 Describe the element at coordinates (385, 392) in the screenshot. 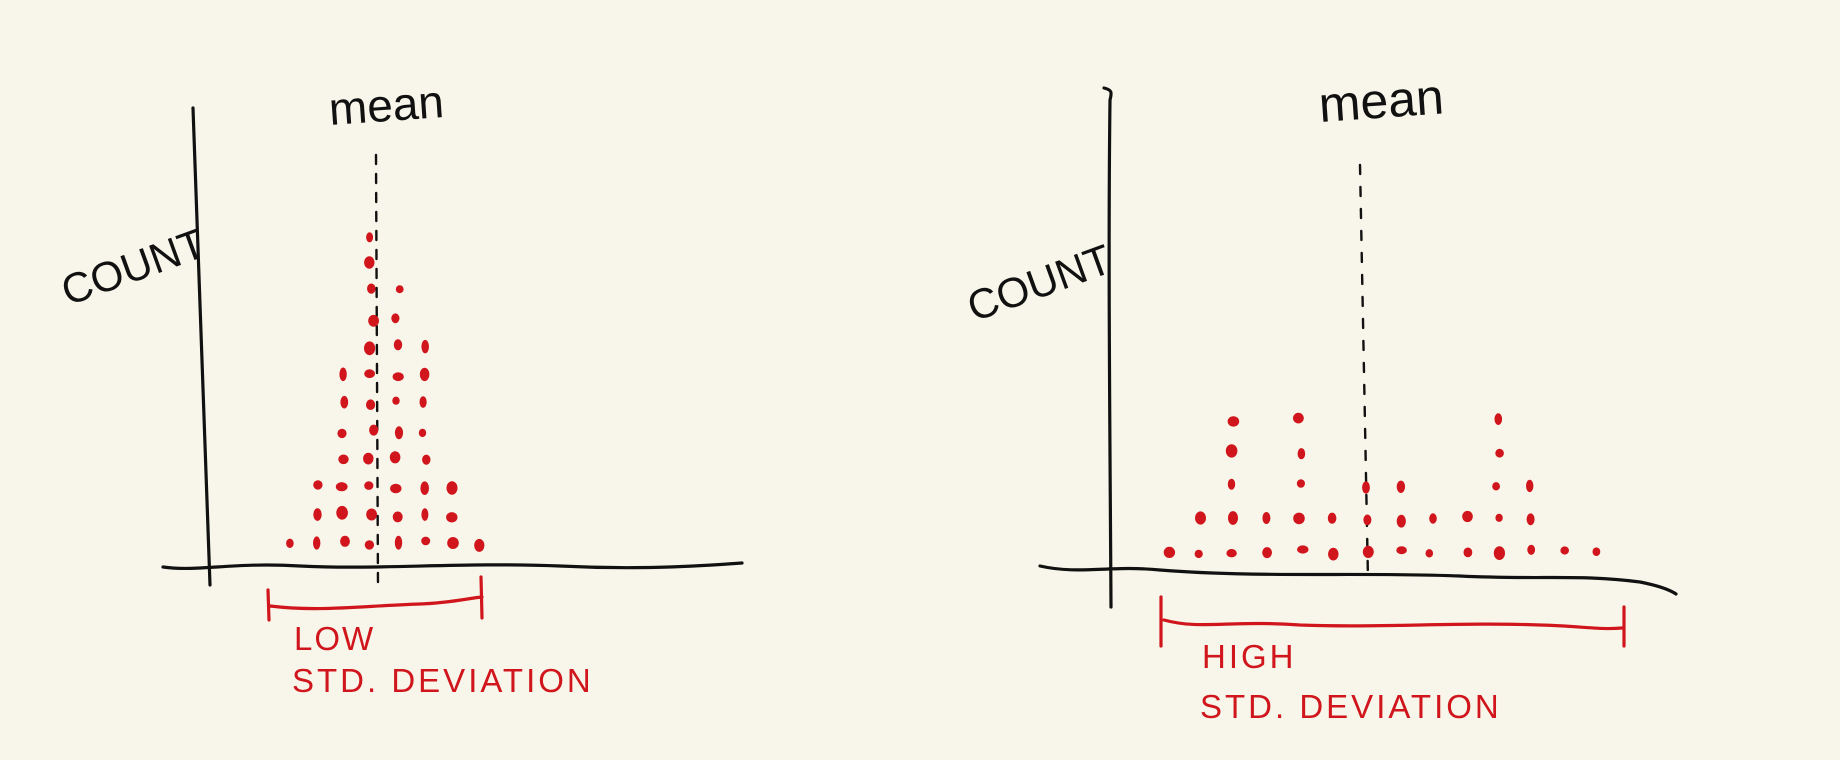

I see `data-dots-low` at that location.